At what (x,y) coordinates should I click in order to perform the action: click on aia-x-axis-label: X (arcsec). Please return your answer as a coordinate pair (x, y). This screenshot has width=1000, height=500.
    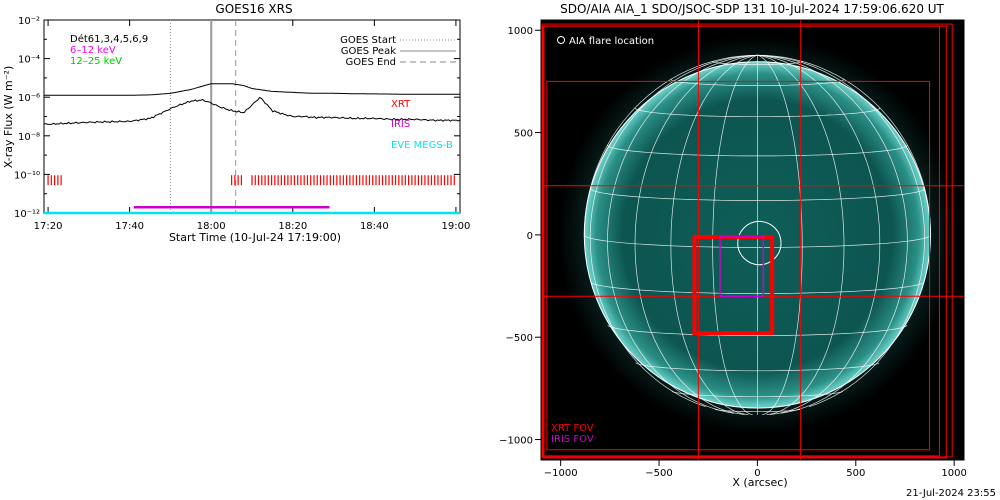
    Looking at the image, I should click on (759, 482).